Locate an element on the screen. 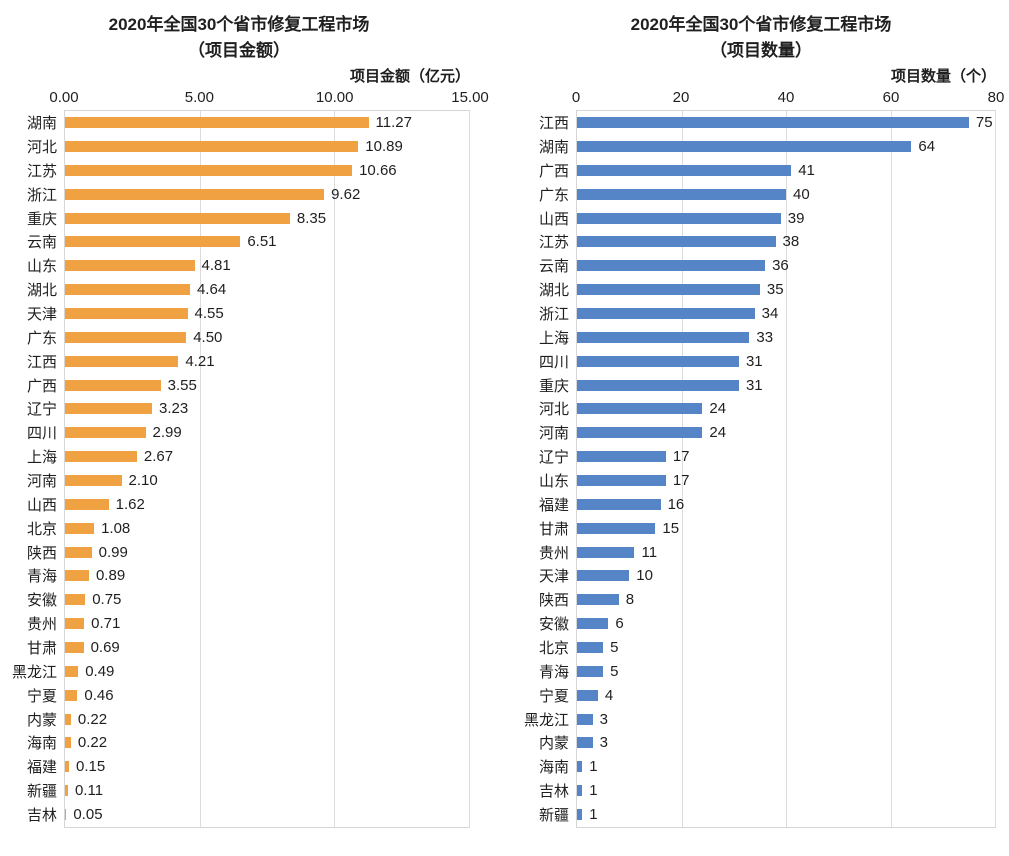  value-label: 4.50 is located at coordinates (208, 337).